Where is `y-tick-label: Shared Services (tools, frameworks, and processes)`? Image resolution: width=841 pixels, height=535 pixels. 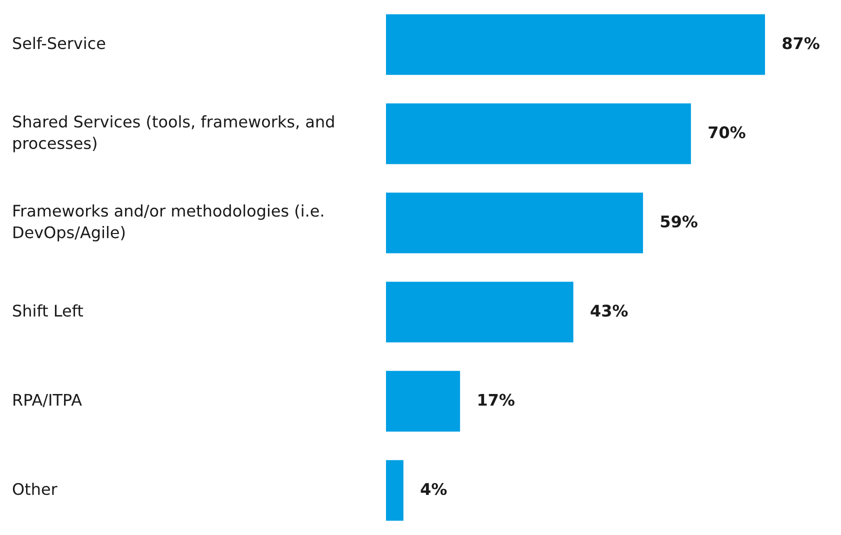 y-tick-label: Shared Services (tools, frameworks, and processes) is located at coordinates (173, 133).